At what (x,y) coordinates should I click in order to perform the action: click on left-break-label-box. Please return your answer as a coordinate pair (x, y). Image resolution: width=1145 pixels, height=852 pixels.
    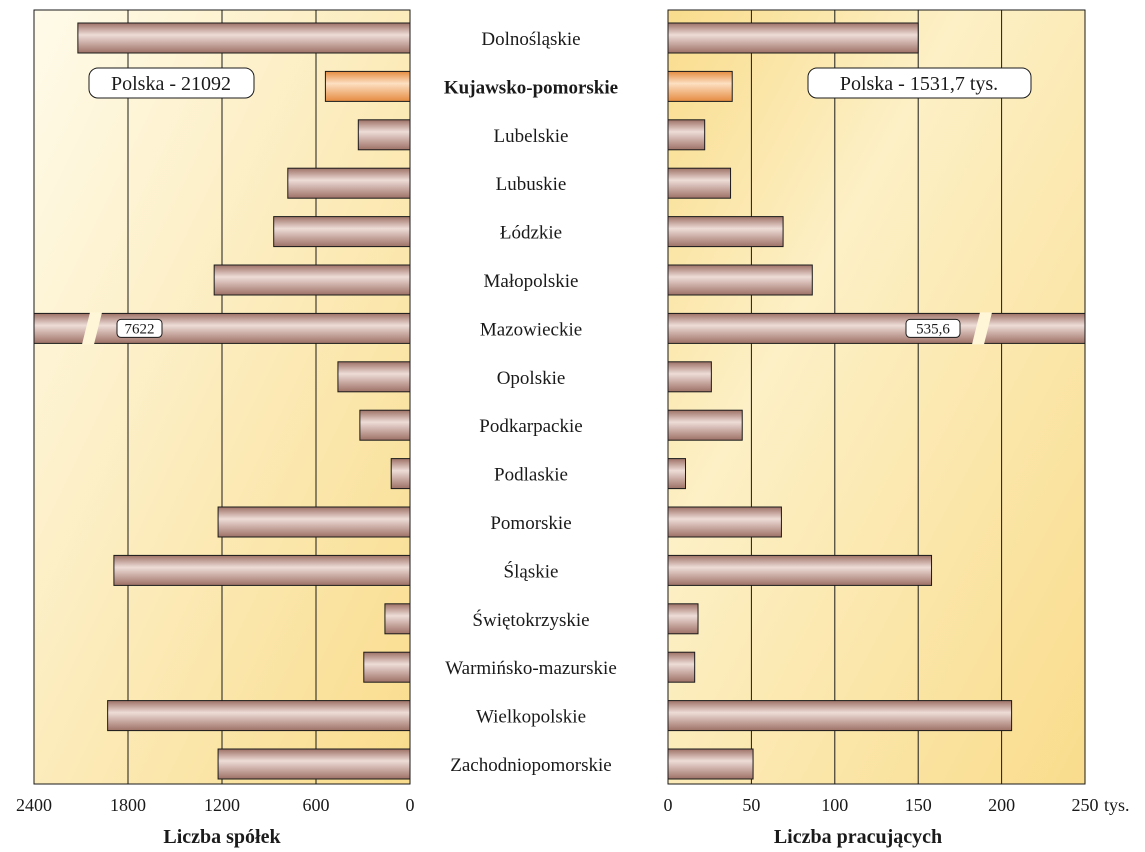
    Looking at the image, I should click on (139, 328).